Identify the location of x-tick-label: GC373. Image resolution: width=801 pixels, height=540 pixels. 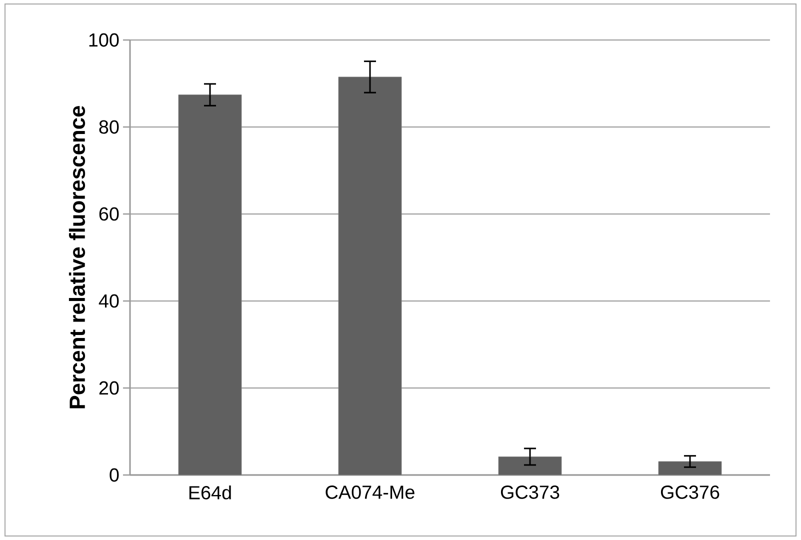
(530, 492).